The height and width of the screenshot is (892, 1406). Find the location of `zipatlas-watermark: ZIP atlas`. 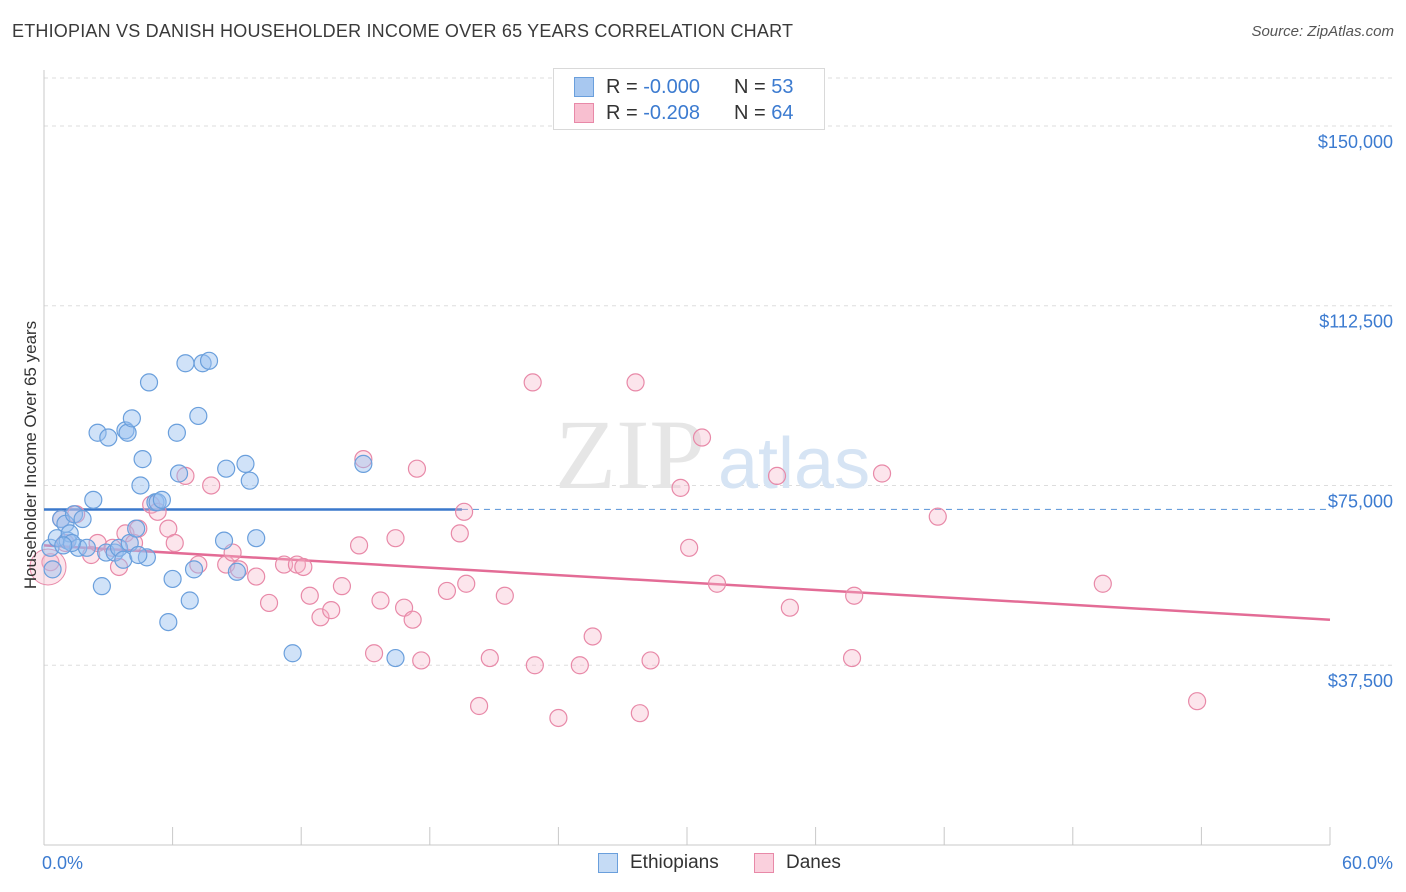

zipatlas-watermark: ZIP atlas is located at coordinates (712, 454).